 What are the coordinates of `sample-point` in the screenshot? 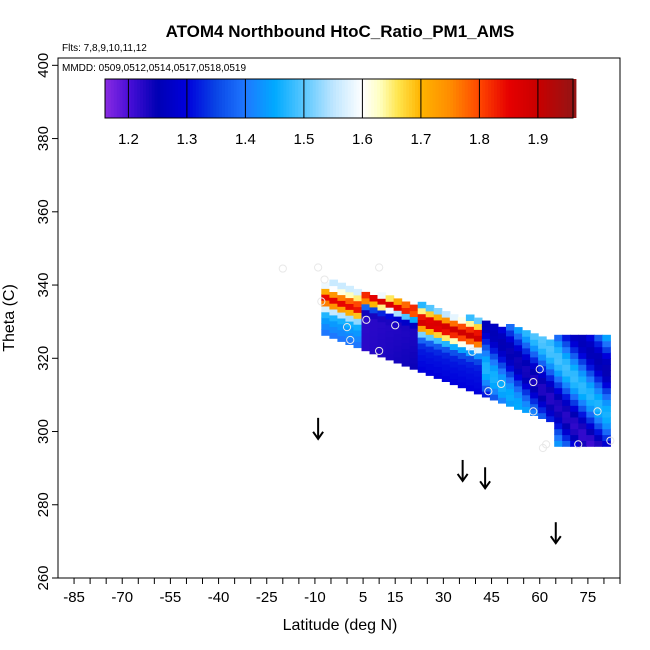 It's located at (501, 384).